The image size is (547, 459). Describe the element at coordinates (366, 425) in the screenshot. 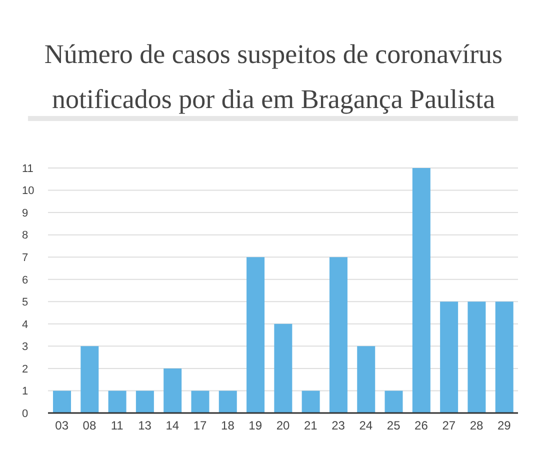

I see `x-tick-label: 24` at that location.